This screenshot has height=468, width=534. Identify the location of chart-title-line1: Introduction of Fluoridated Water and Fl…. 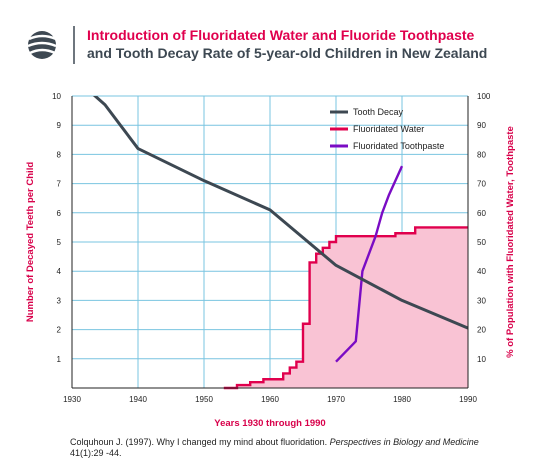
(281, 35).